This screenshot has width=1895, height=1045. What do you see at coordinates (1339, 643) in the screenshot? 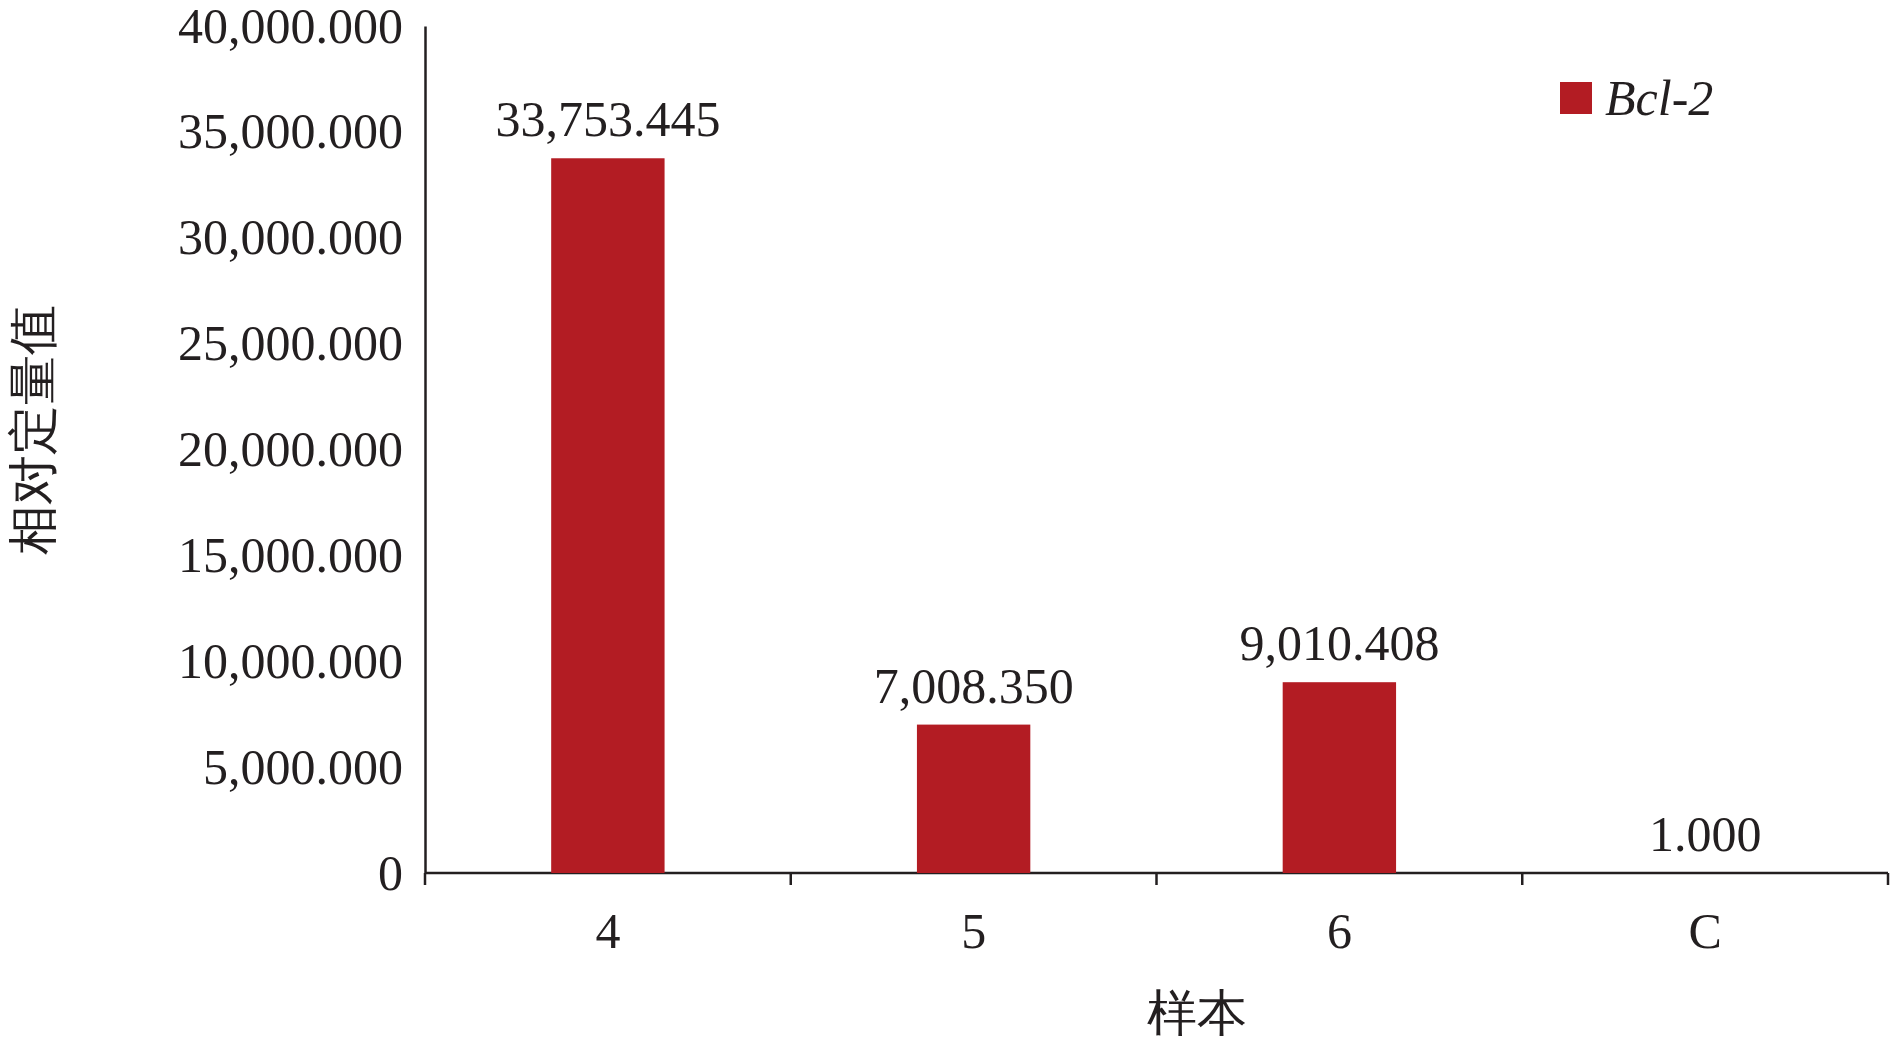
I see `data-label: 9,010.408` at bounding box center [1339, 643].